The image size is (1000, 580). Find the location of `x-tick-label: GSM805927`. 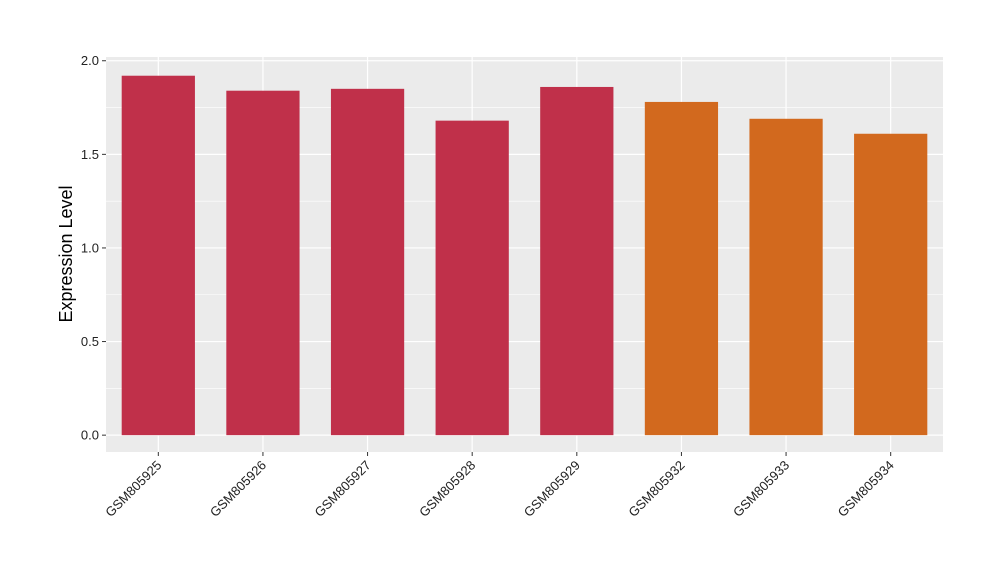

x-tick-label: GSM805927 is located at coordinates (342, 489).